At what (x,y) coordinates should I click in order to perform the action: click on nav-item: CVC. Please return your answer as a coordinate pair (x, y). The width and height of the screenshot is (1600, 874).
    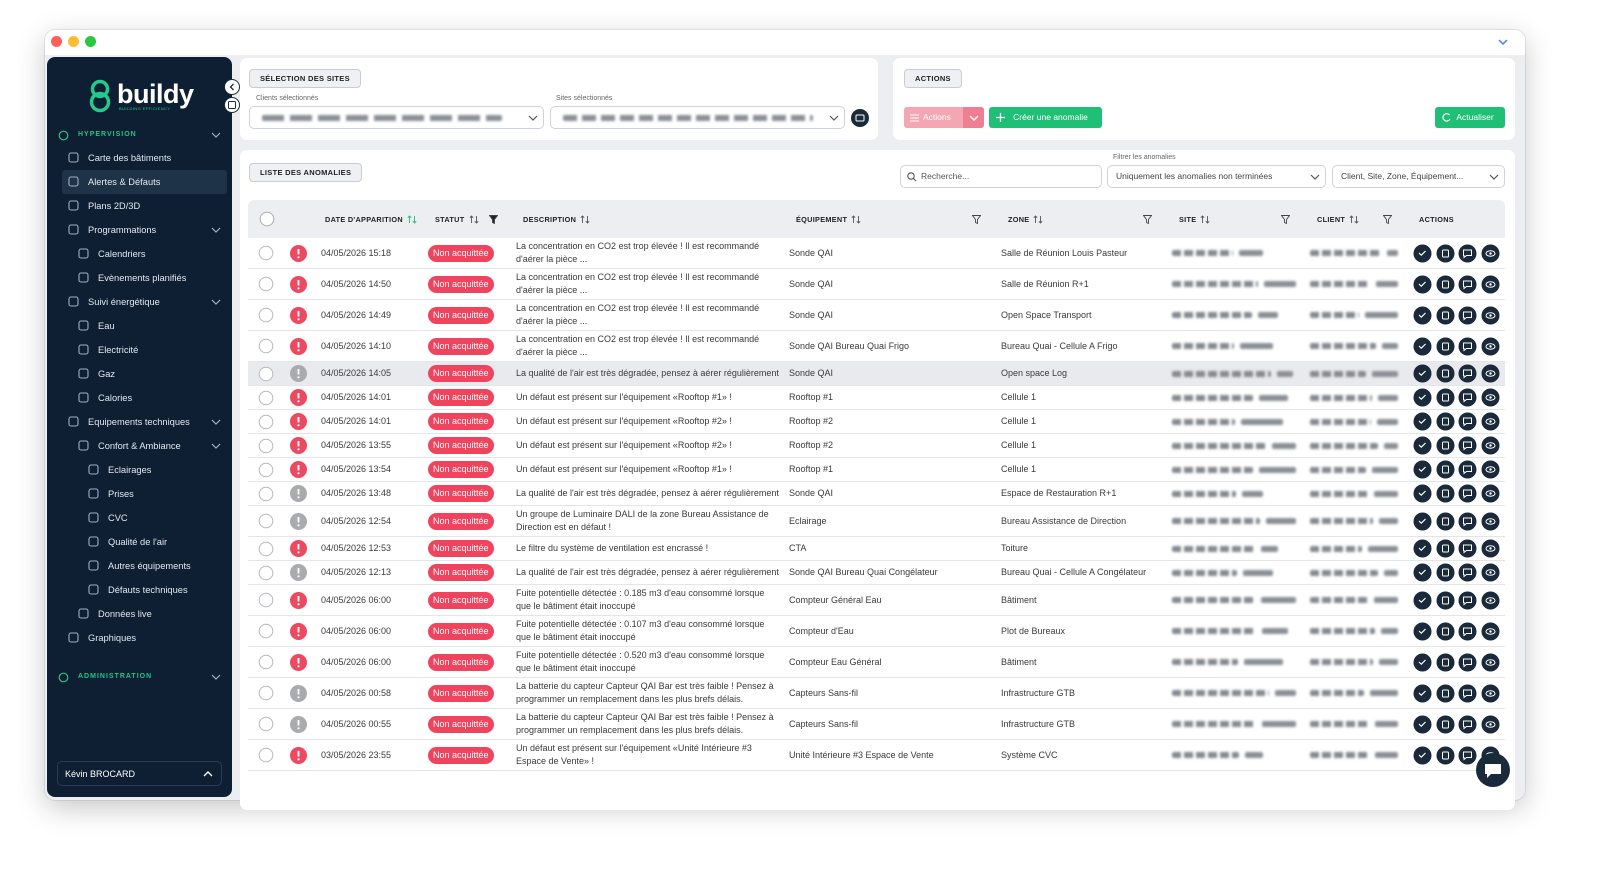
    Looking at the image, I should click on (139, 518).